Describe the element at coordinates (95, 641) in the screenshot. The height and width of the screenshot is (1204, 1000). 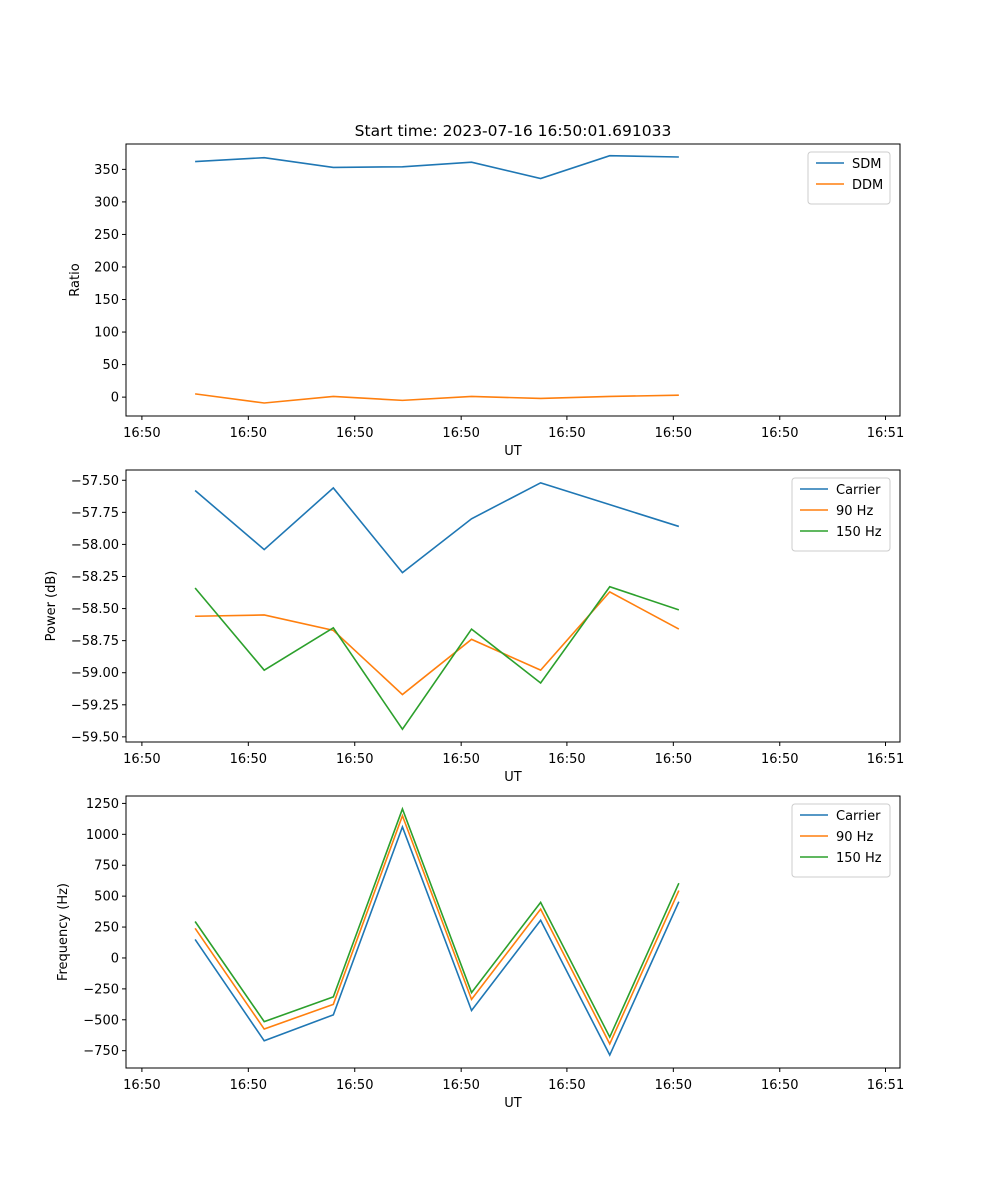
I see `y-tick-label: −58.75` at that location.